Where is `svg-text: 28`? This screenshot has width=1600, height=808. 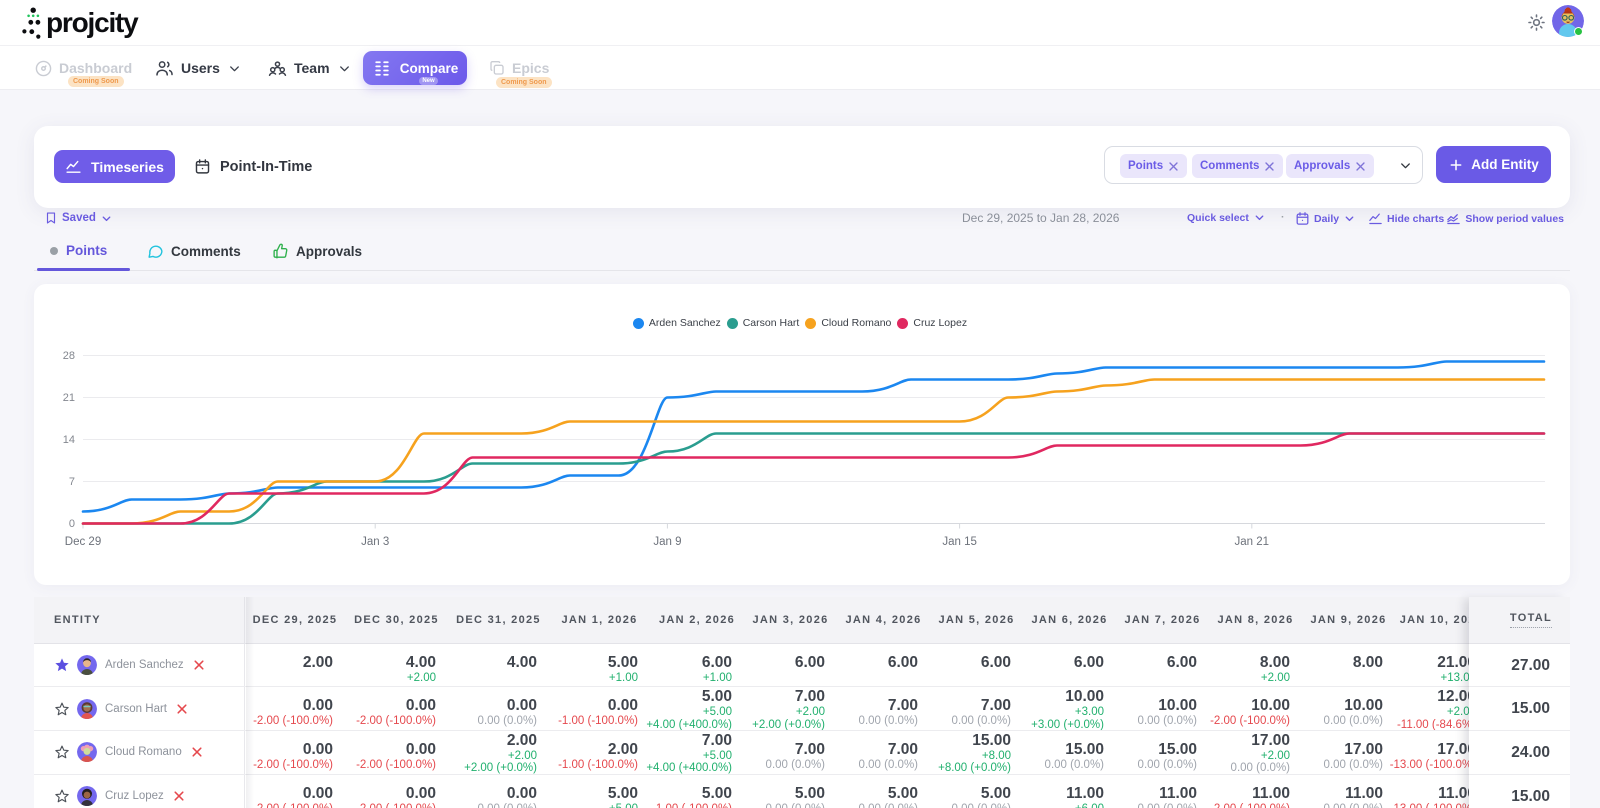
svg-text: 28 is located at coordinates (69, 356).